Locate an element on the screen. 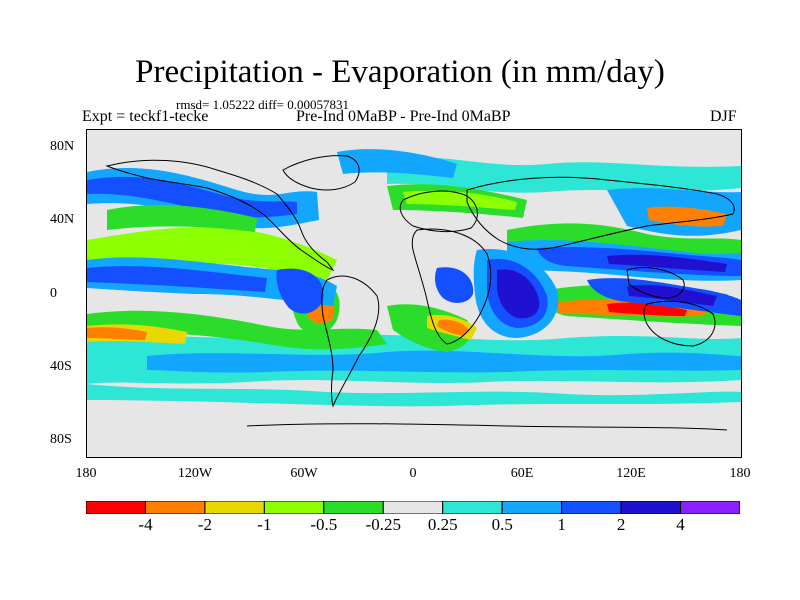 This screenshot has height=600, width=800. comparison-label: Pre-Ind 0MaBP - Pre-Ind 0MaBP is located at coordinates (403, 116).